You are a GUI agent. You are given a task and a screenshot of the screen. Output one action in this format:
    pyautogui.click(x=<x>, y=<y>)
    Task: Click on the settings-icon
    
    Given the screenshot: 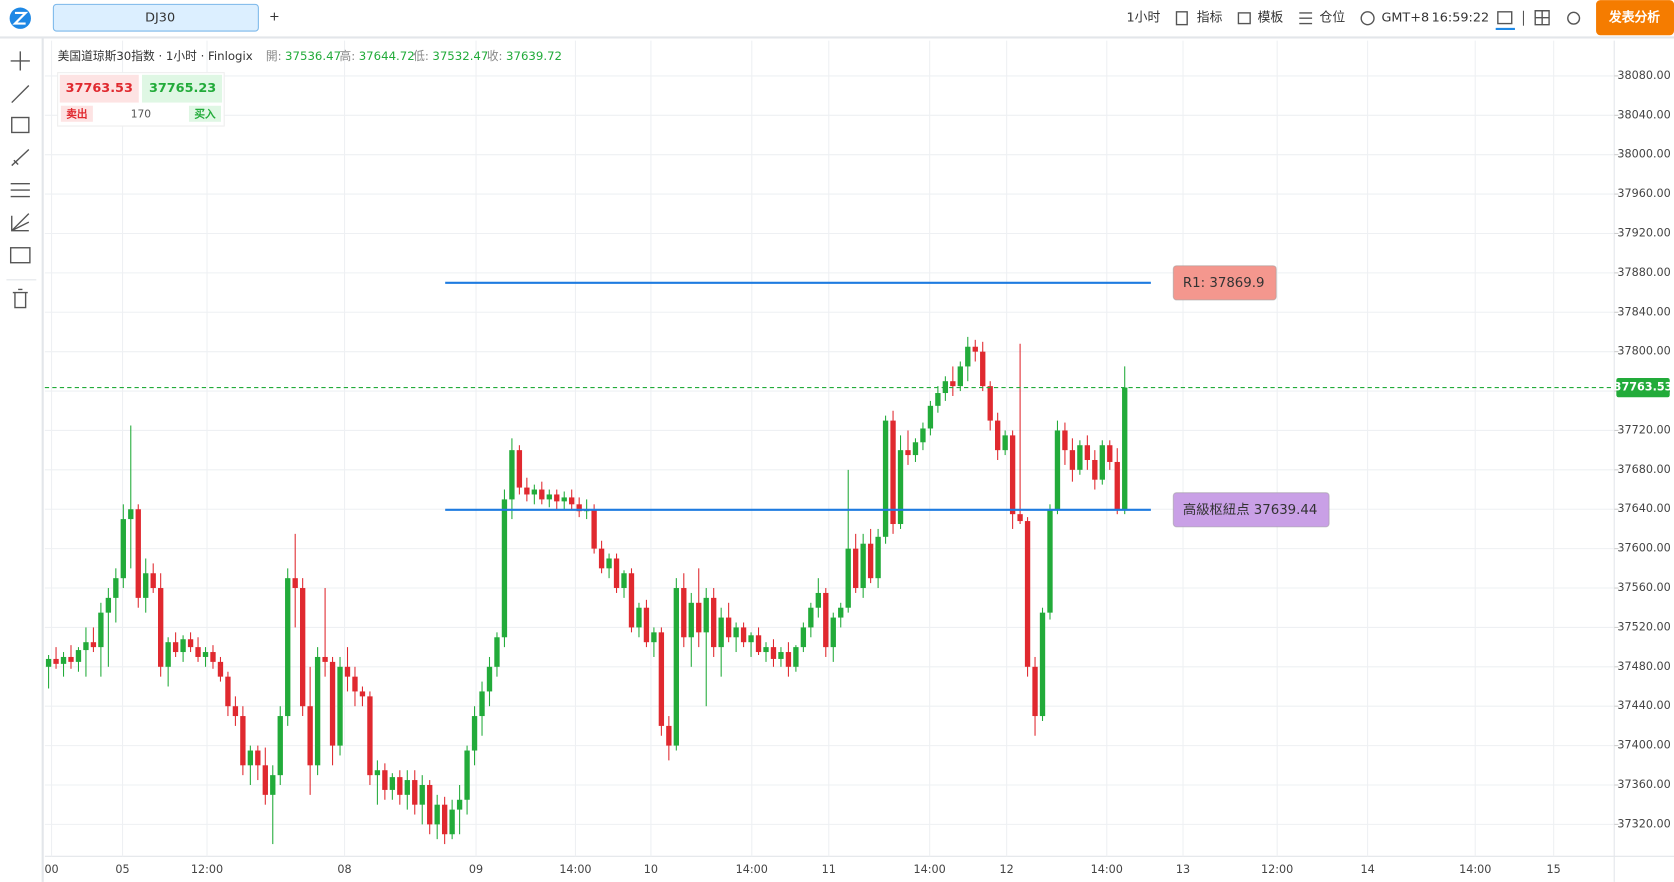 What is the action you would take?
    pyautogui.click(x=1574, y=18)
    